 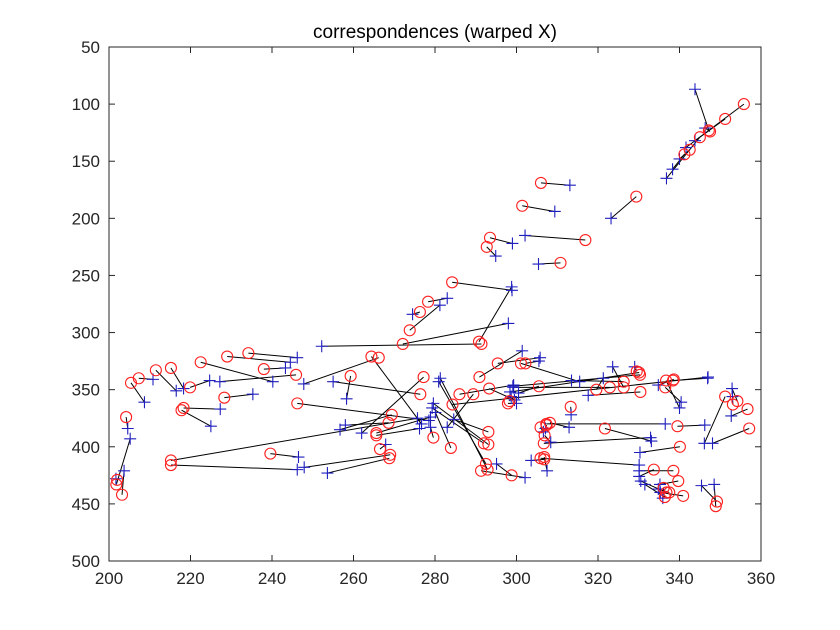 I want to click on y-tick-label: 250, so click(x=86, y=275).